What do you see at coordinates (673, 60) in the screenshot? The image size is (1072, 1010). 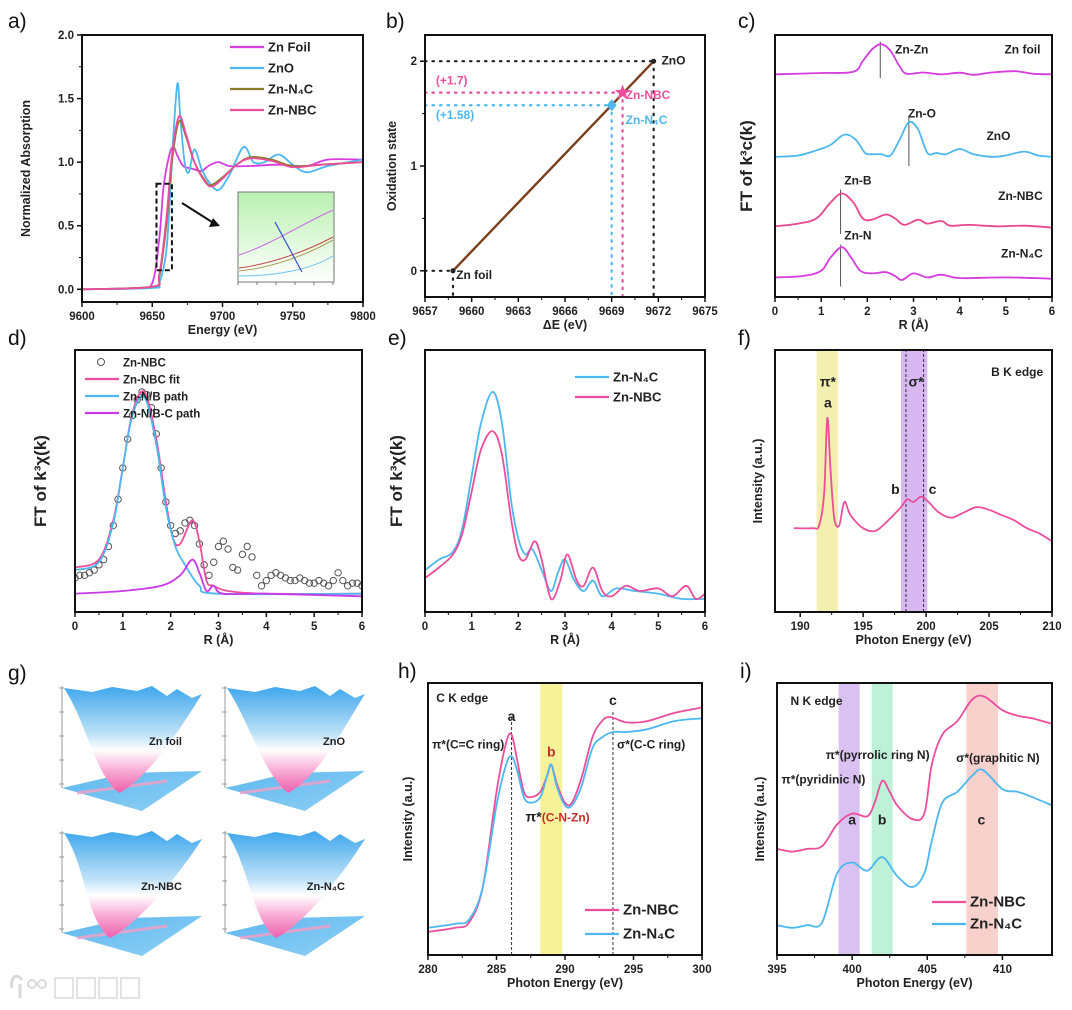 I see `annotation: ZnO` at bounding box center [673, 60].